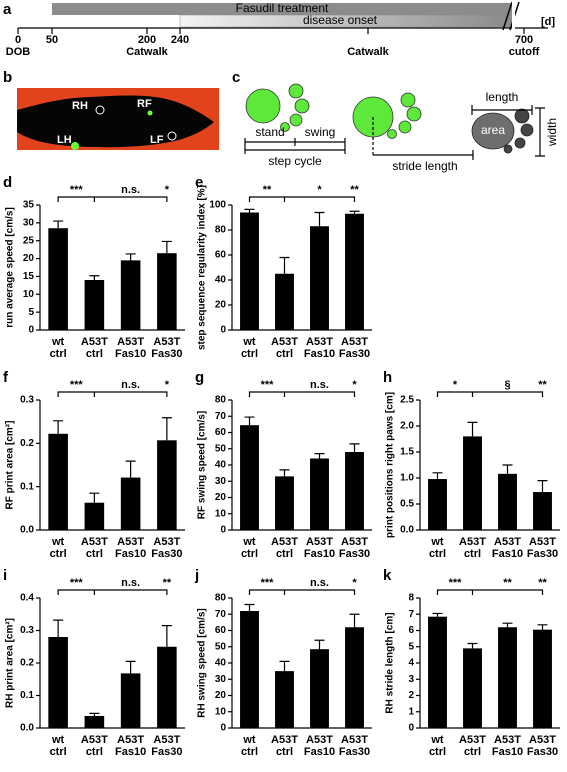 The height and width of the screenshot is (772, 567). I want to click on mouse-silhouette, so click(115, 121).